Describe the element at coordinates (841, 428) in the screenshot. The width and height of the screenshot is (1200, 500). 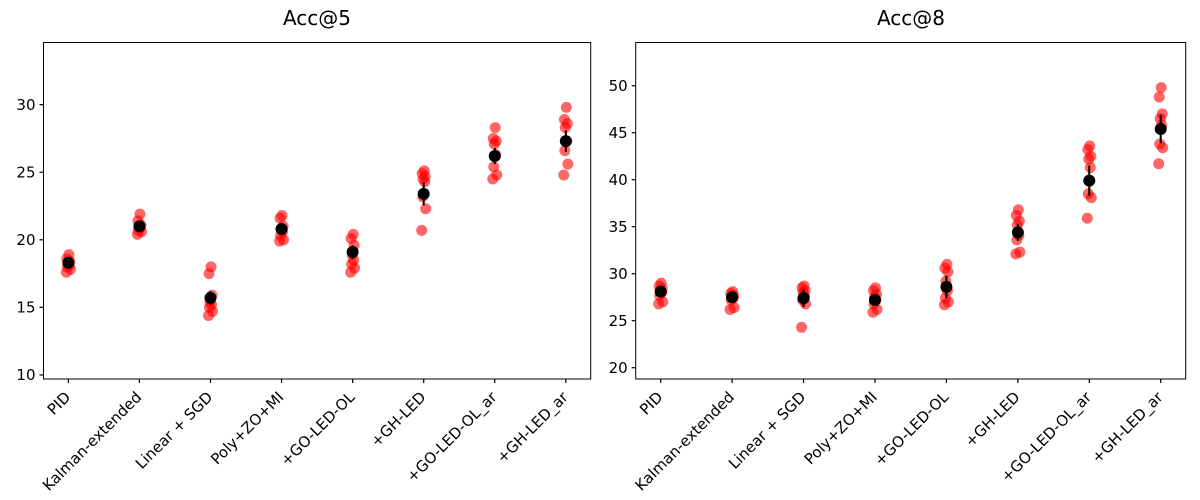
I see `x-tick-label: Poly+ZO+MI` at that location.